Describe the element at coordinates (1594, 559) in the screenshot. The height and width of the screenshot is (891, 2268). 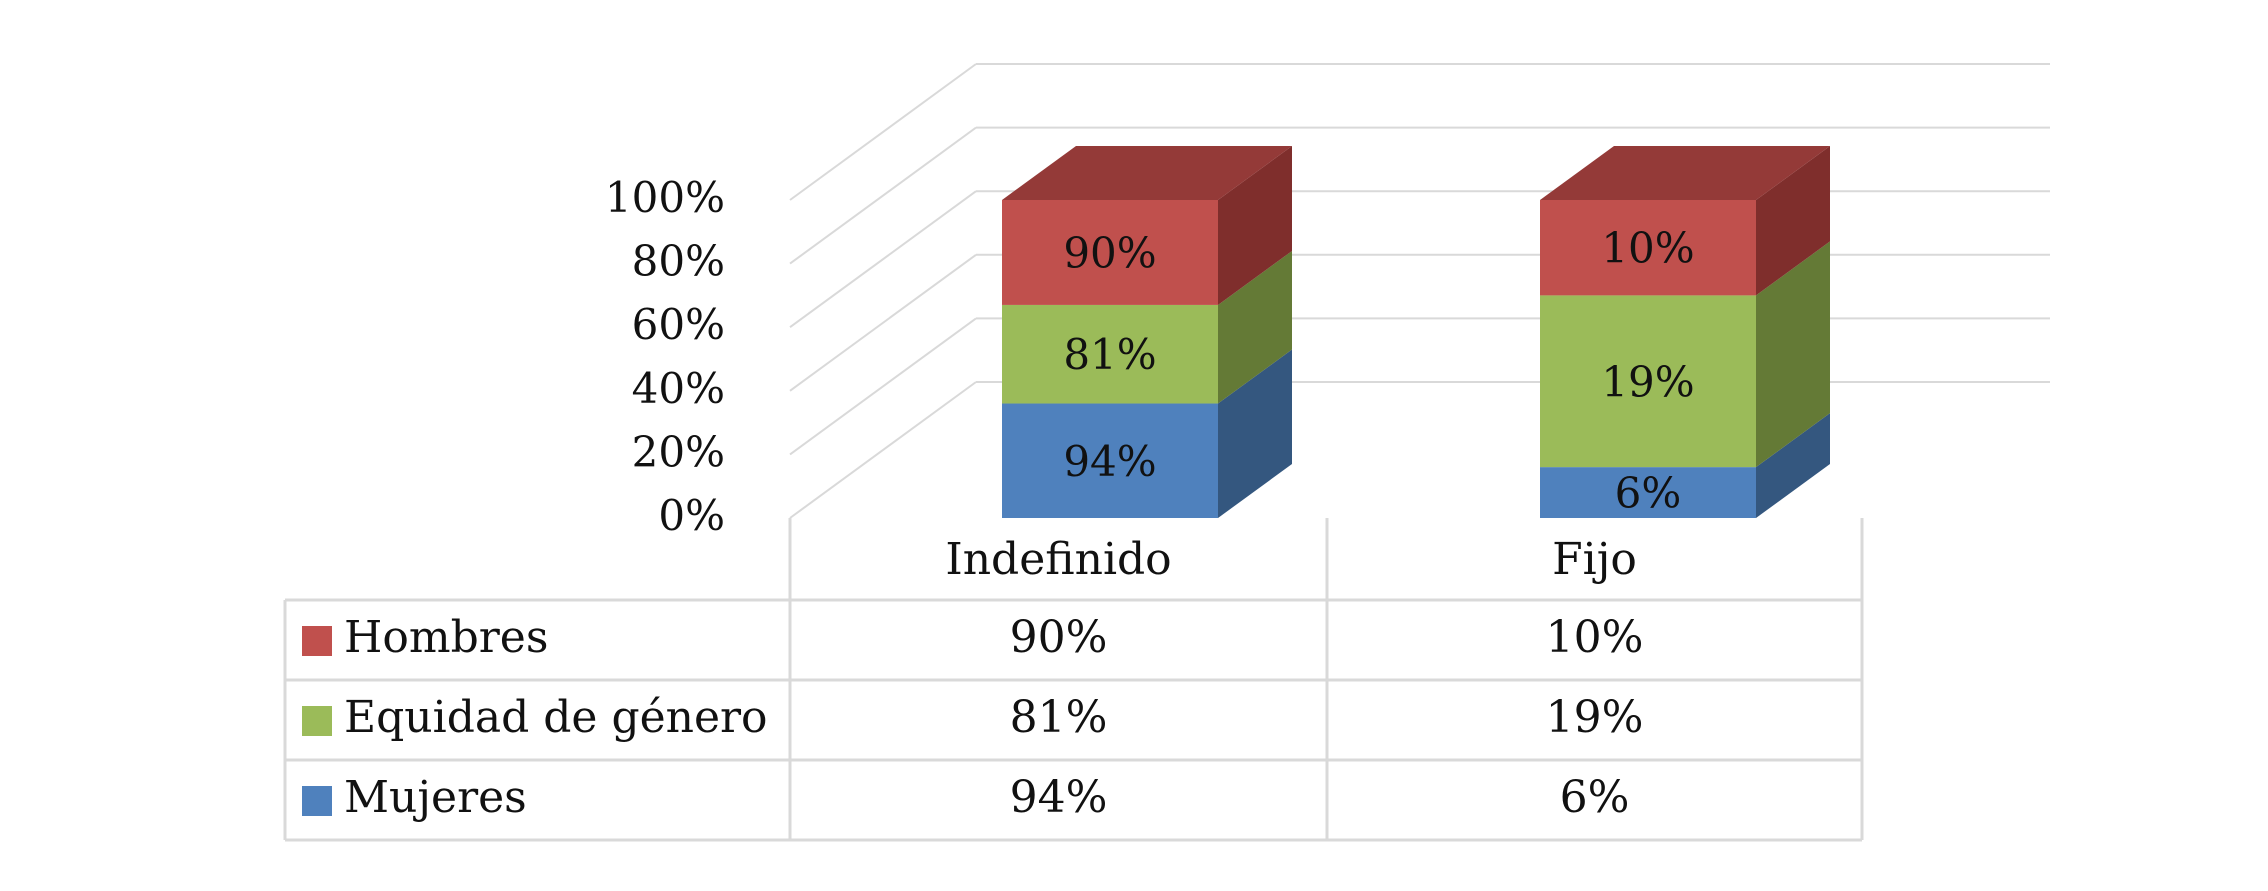
I see `x-category-label: Fijo` at that location.